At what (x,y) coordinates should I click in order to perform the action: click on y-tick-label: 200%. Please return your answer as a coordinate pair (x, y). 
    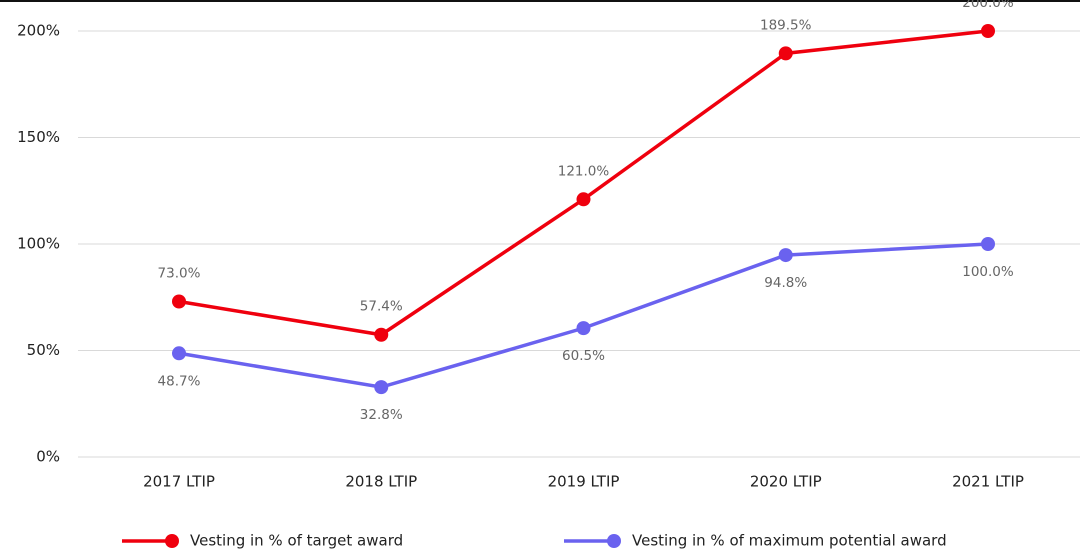
    Looking at the image, I should click on (38, 31).